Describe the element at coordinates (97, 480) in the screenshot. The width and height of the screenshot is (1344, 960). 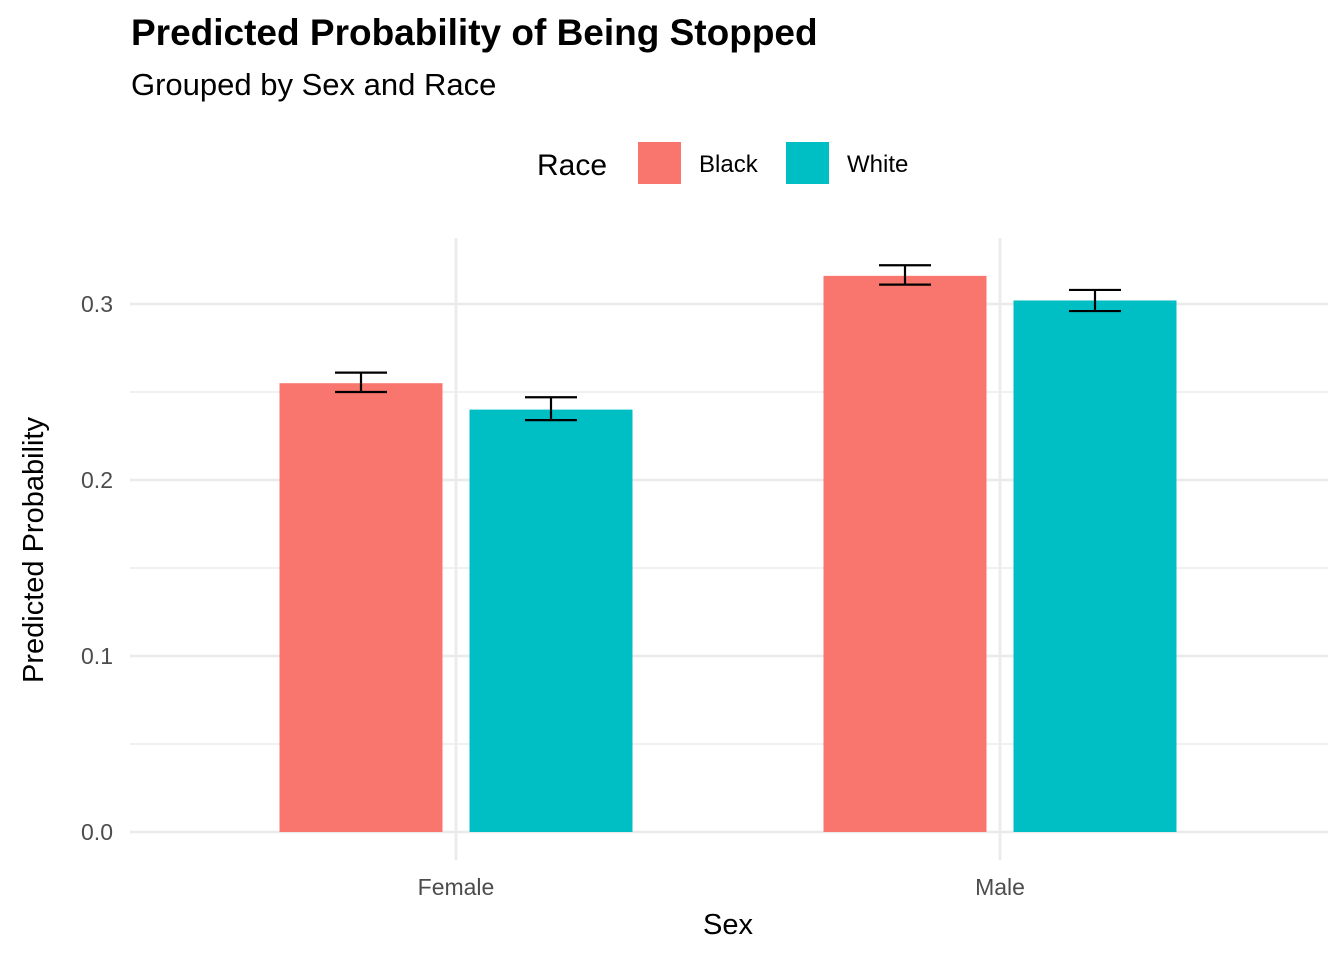
I see `y-tick-label: 0.2` at that location.